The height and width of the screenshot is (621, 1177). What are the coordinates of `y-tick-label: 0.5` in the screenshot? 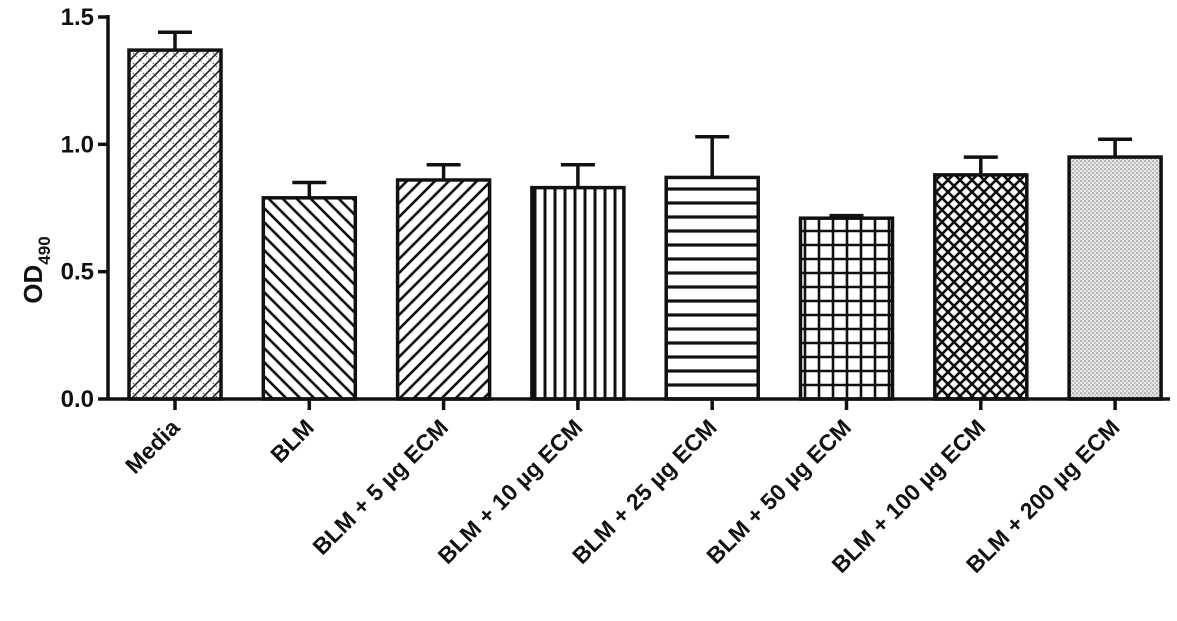 It's located at (77, 272).